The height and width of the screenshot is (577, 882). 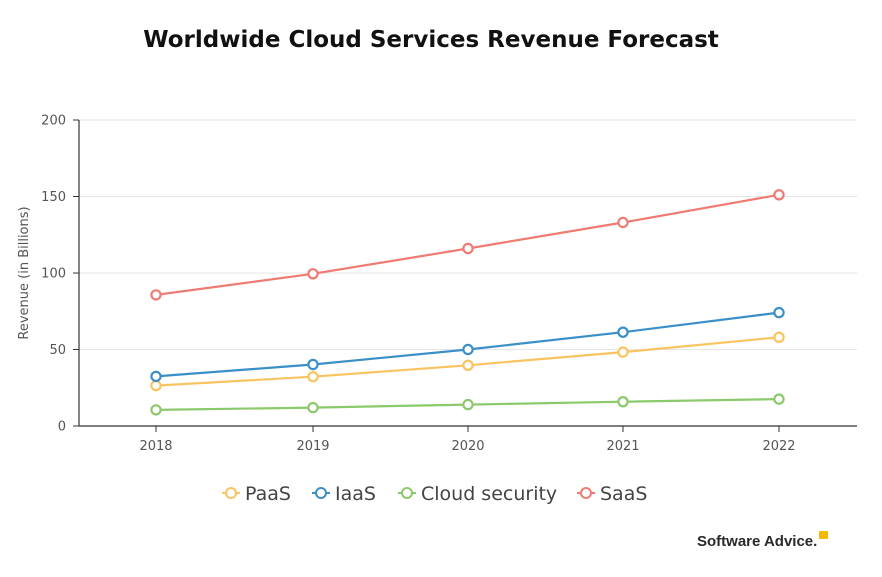 What do you see at coordinates (268, 494) in the screenshot?
I see `legend-label: PaaS` at bounding box center [268, 494].